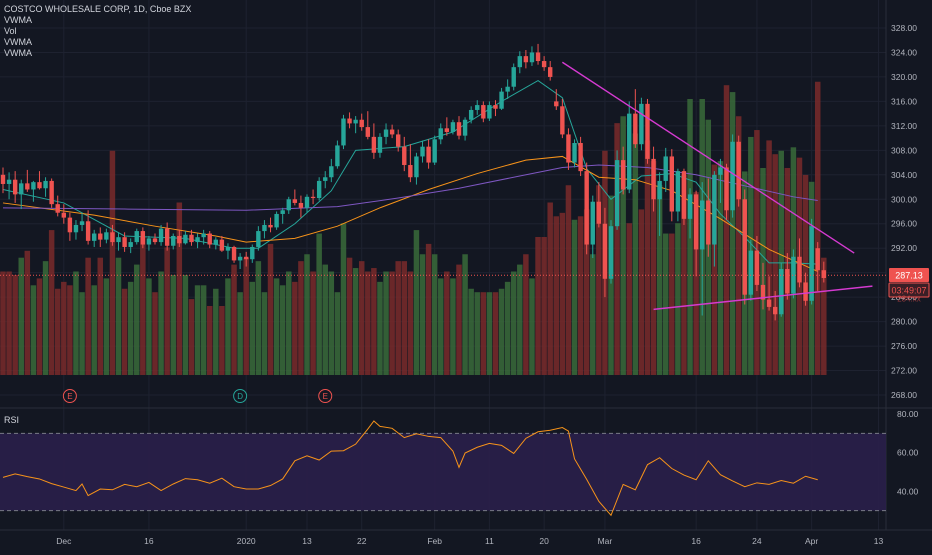  I want to click on study-vol: Vol, so click(10, 31).